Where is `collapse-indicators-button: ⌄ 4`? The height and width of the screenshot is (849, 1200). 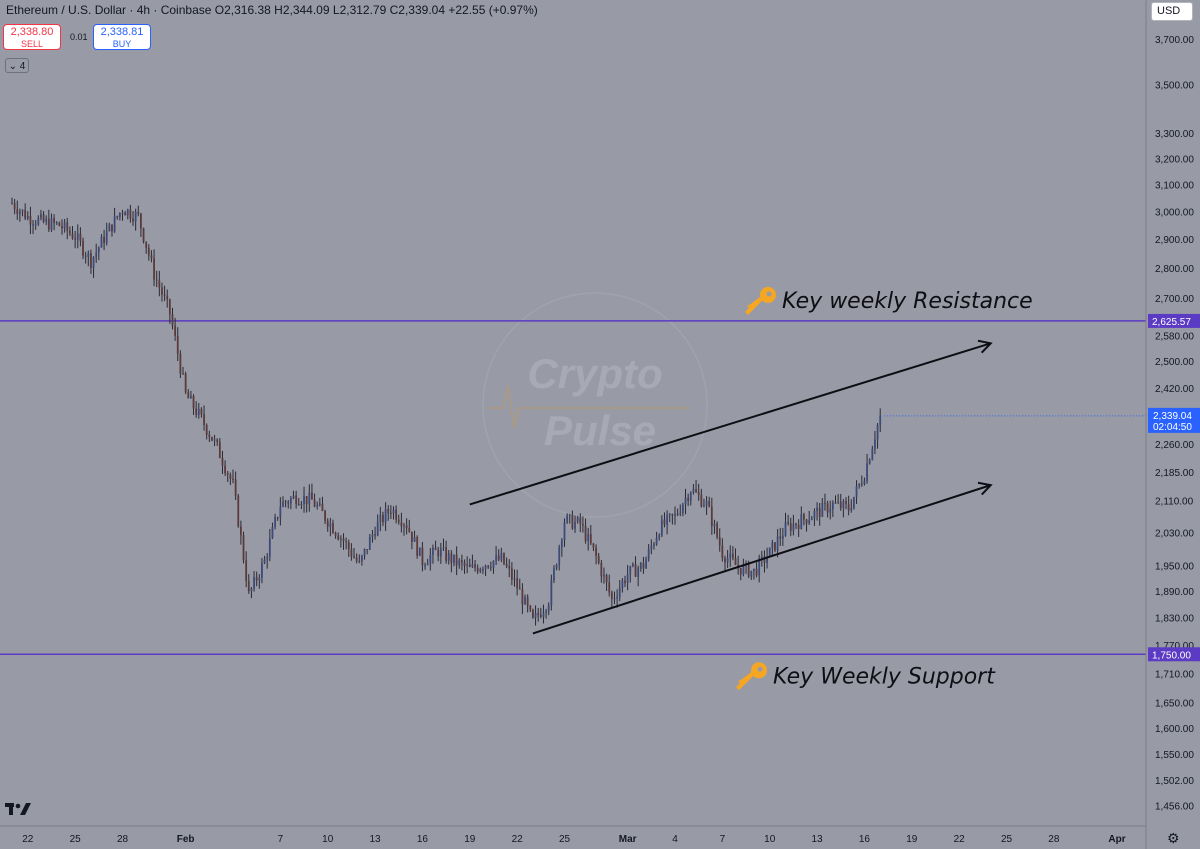 collapse-indicators-button: ⌄ 4 is located at coordinates (17, 65).